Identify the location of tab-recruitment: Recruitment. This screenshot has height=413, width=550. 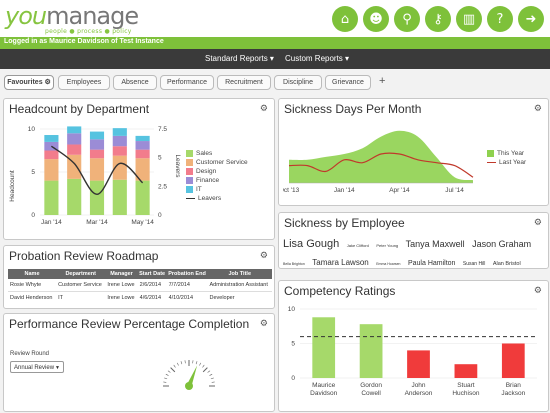
(244, 82).